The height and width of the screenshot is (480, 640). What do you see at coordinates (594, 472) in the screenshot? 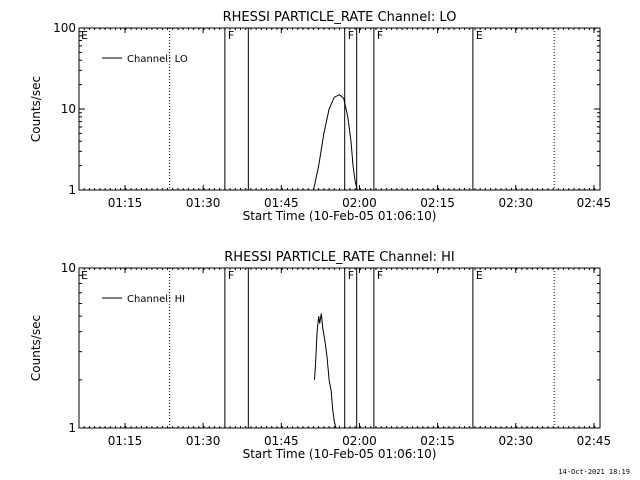
I see `timestamp-label: 14-Oct-2021 18:19` at bounding box center [594, 472].